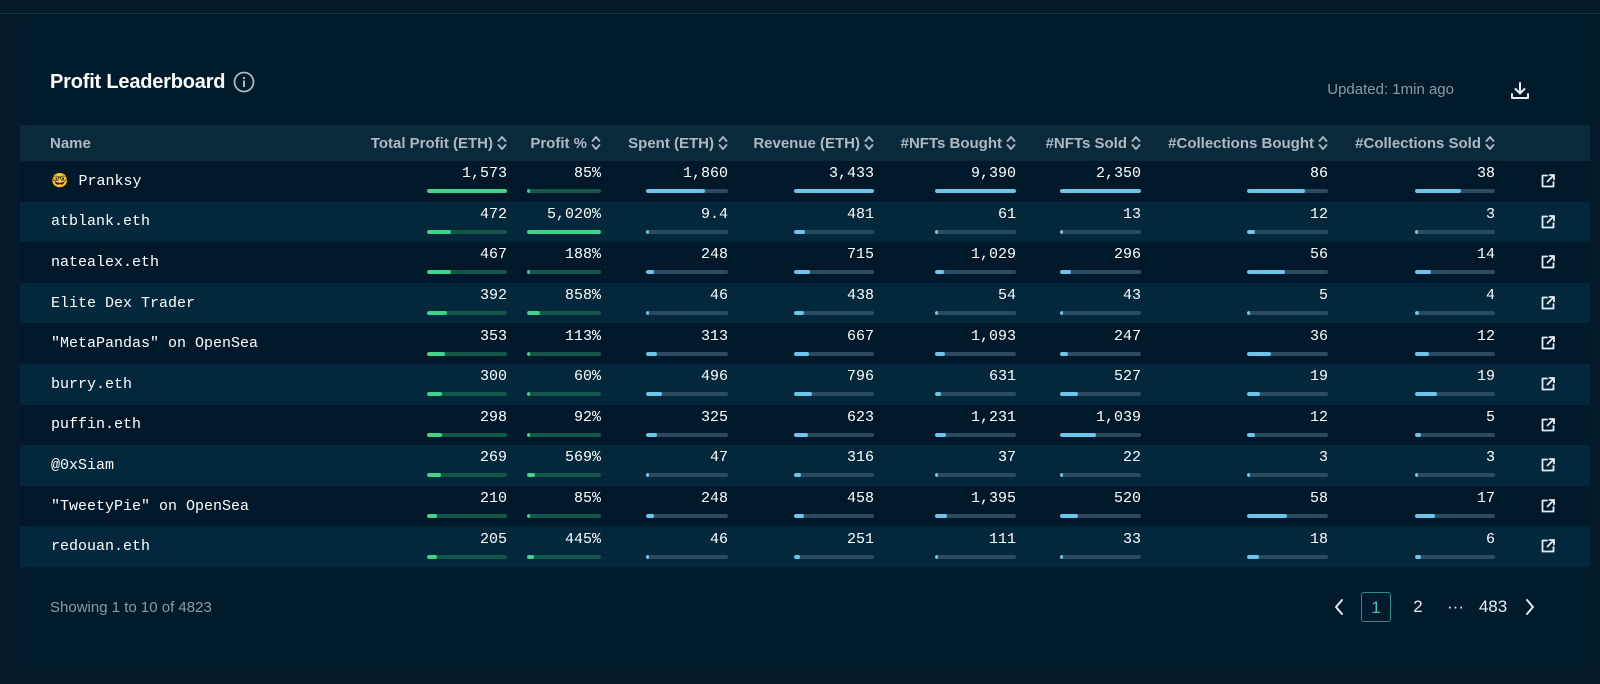 Image resolution: width=1600 pixels, height=684 pixels. I want to click on column-header-name: Name, so click(70, 143).